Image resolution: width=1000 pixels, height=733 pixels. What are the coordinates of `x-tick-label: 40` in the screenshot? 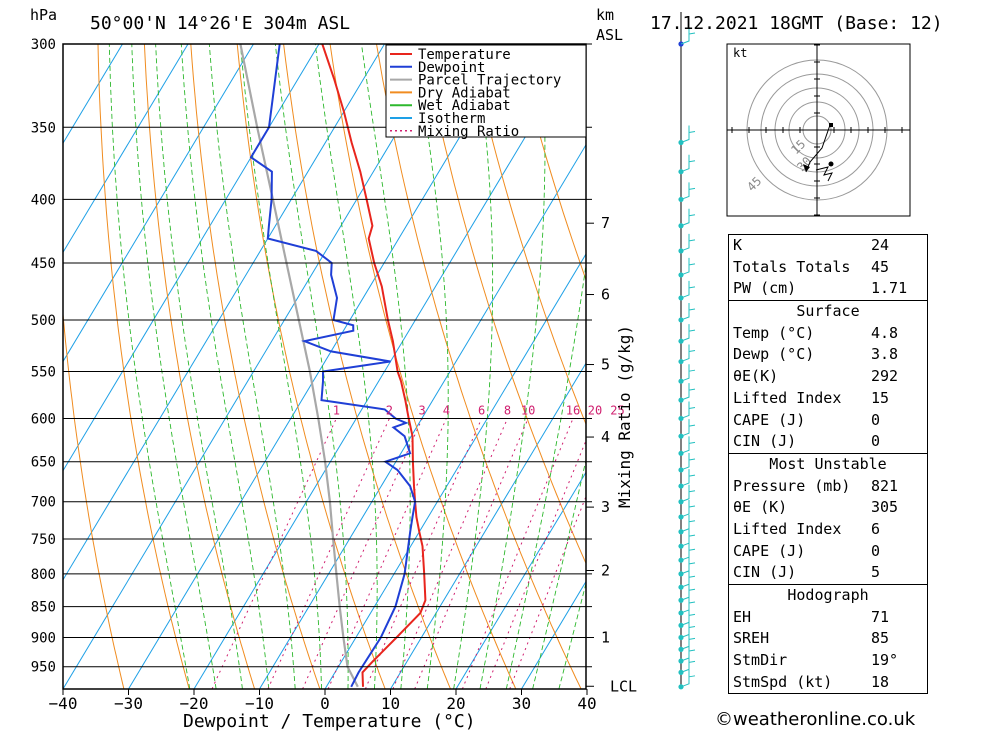 It's located at (586, 703).